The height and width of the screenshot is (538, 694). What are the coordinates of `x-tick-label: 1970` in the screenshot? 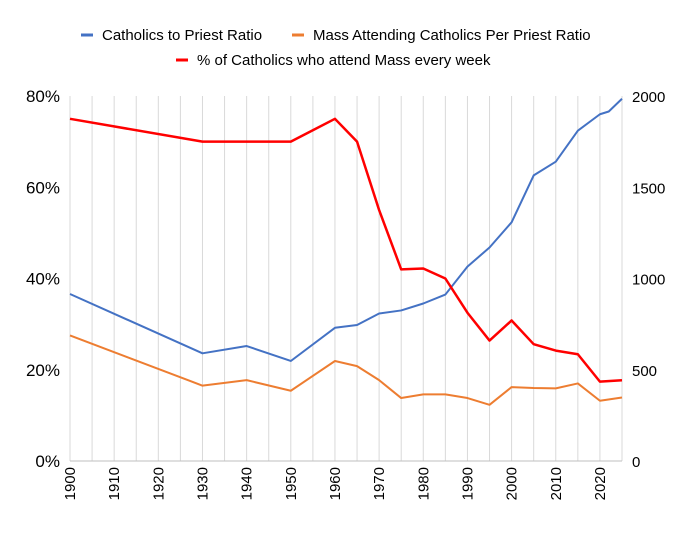 It's located at (379, 483).